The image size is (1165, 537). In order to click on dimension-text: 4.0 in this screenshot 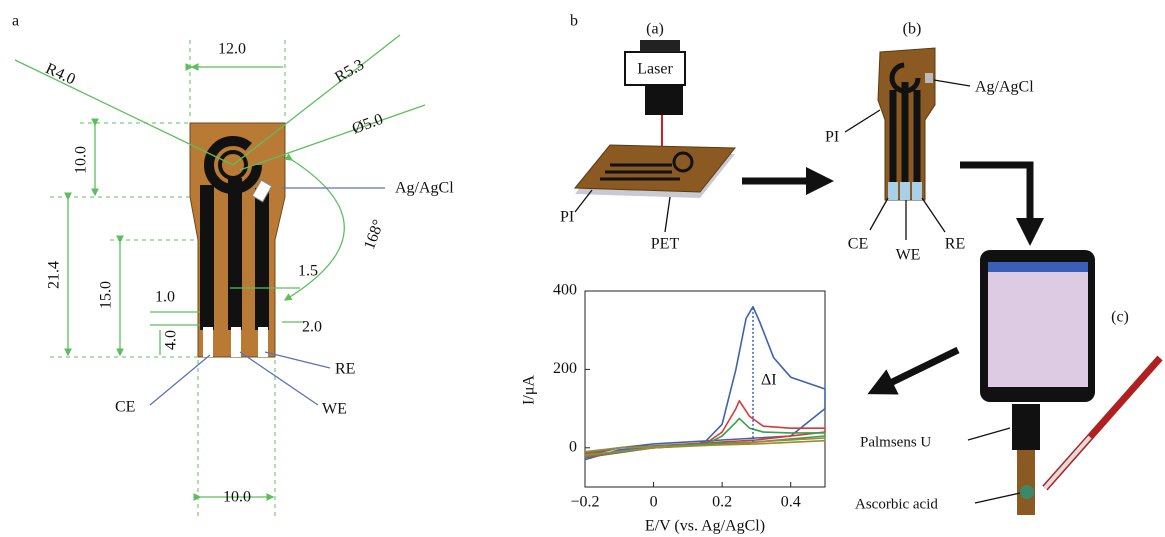, I will do `click(171, 340)`.